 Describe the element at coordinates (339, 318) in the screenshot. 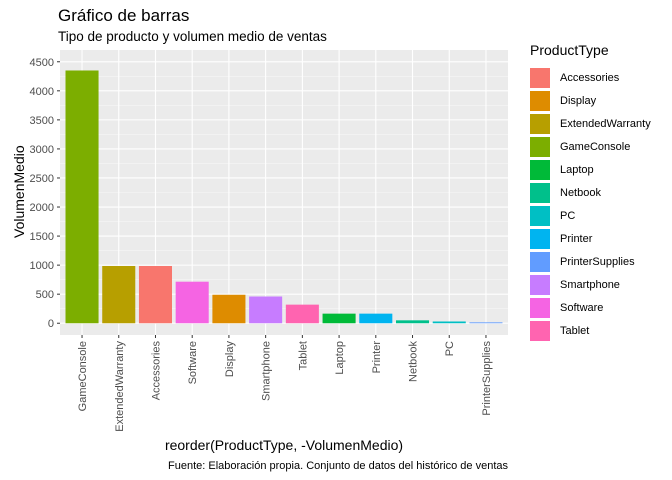

I see `bar-laptop` at that location.